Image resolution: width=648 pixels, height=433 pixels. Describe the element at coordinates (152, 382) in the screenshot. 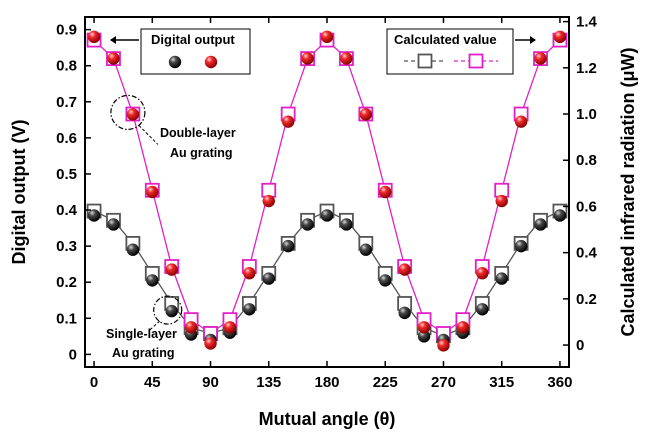

I see `x-tick-label: 45` at that location.